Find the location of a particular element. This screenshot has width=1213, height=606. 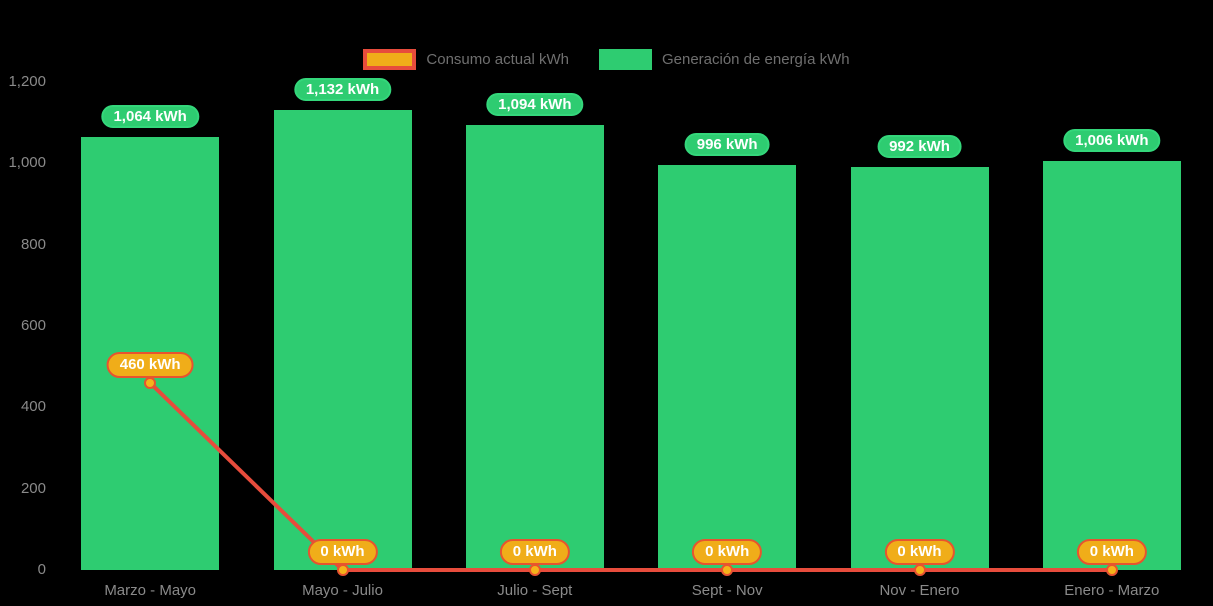

x-tick-label: Marzo - Mayo is located at coordinates (150, 590).